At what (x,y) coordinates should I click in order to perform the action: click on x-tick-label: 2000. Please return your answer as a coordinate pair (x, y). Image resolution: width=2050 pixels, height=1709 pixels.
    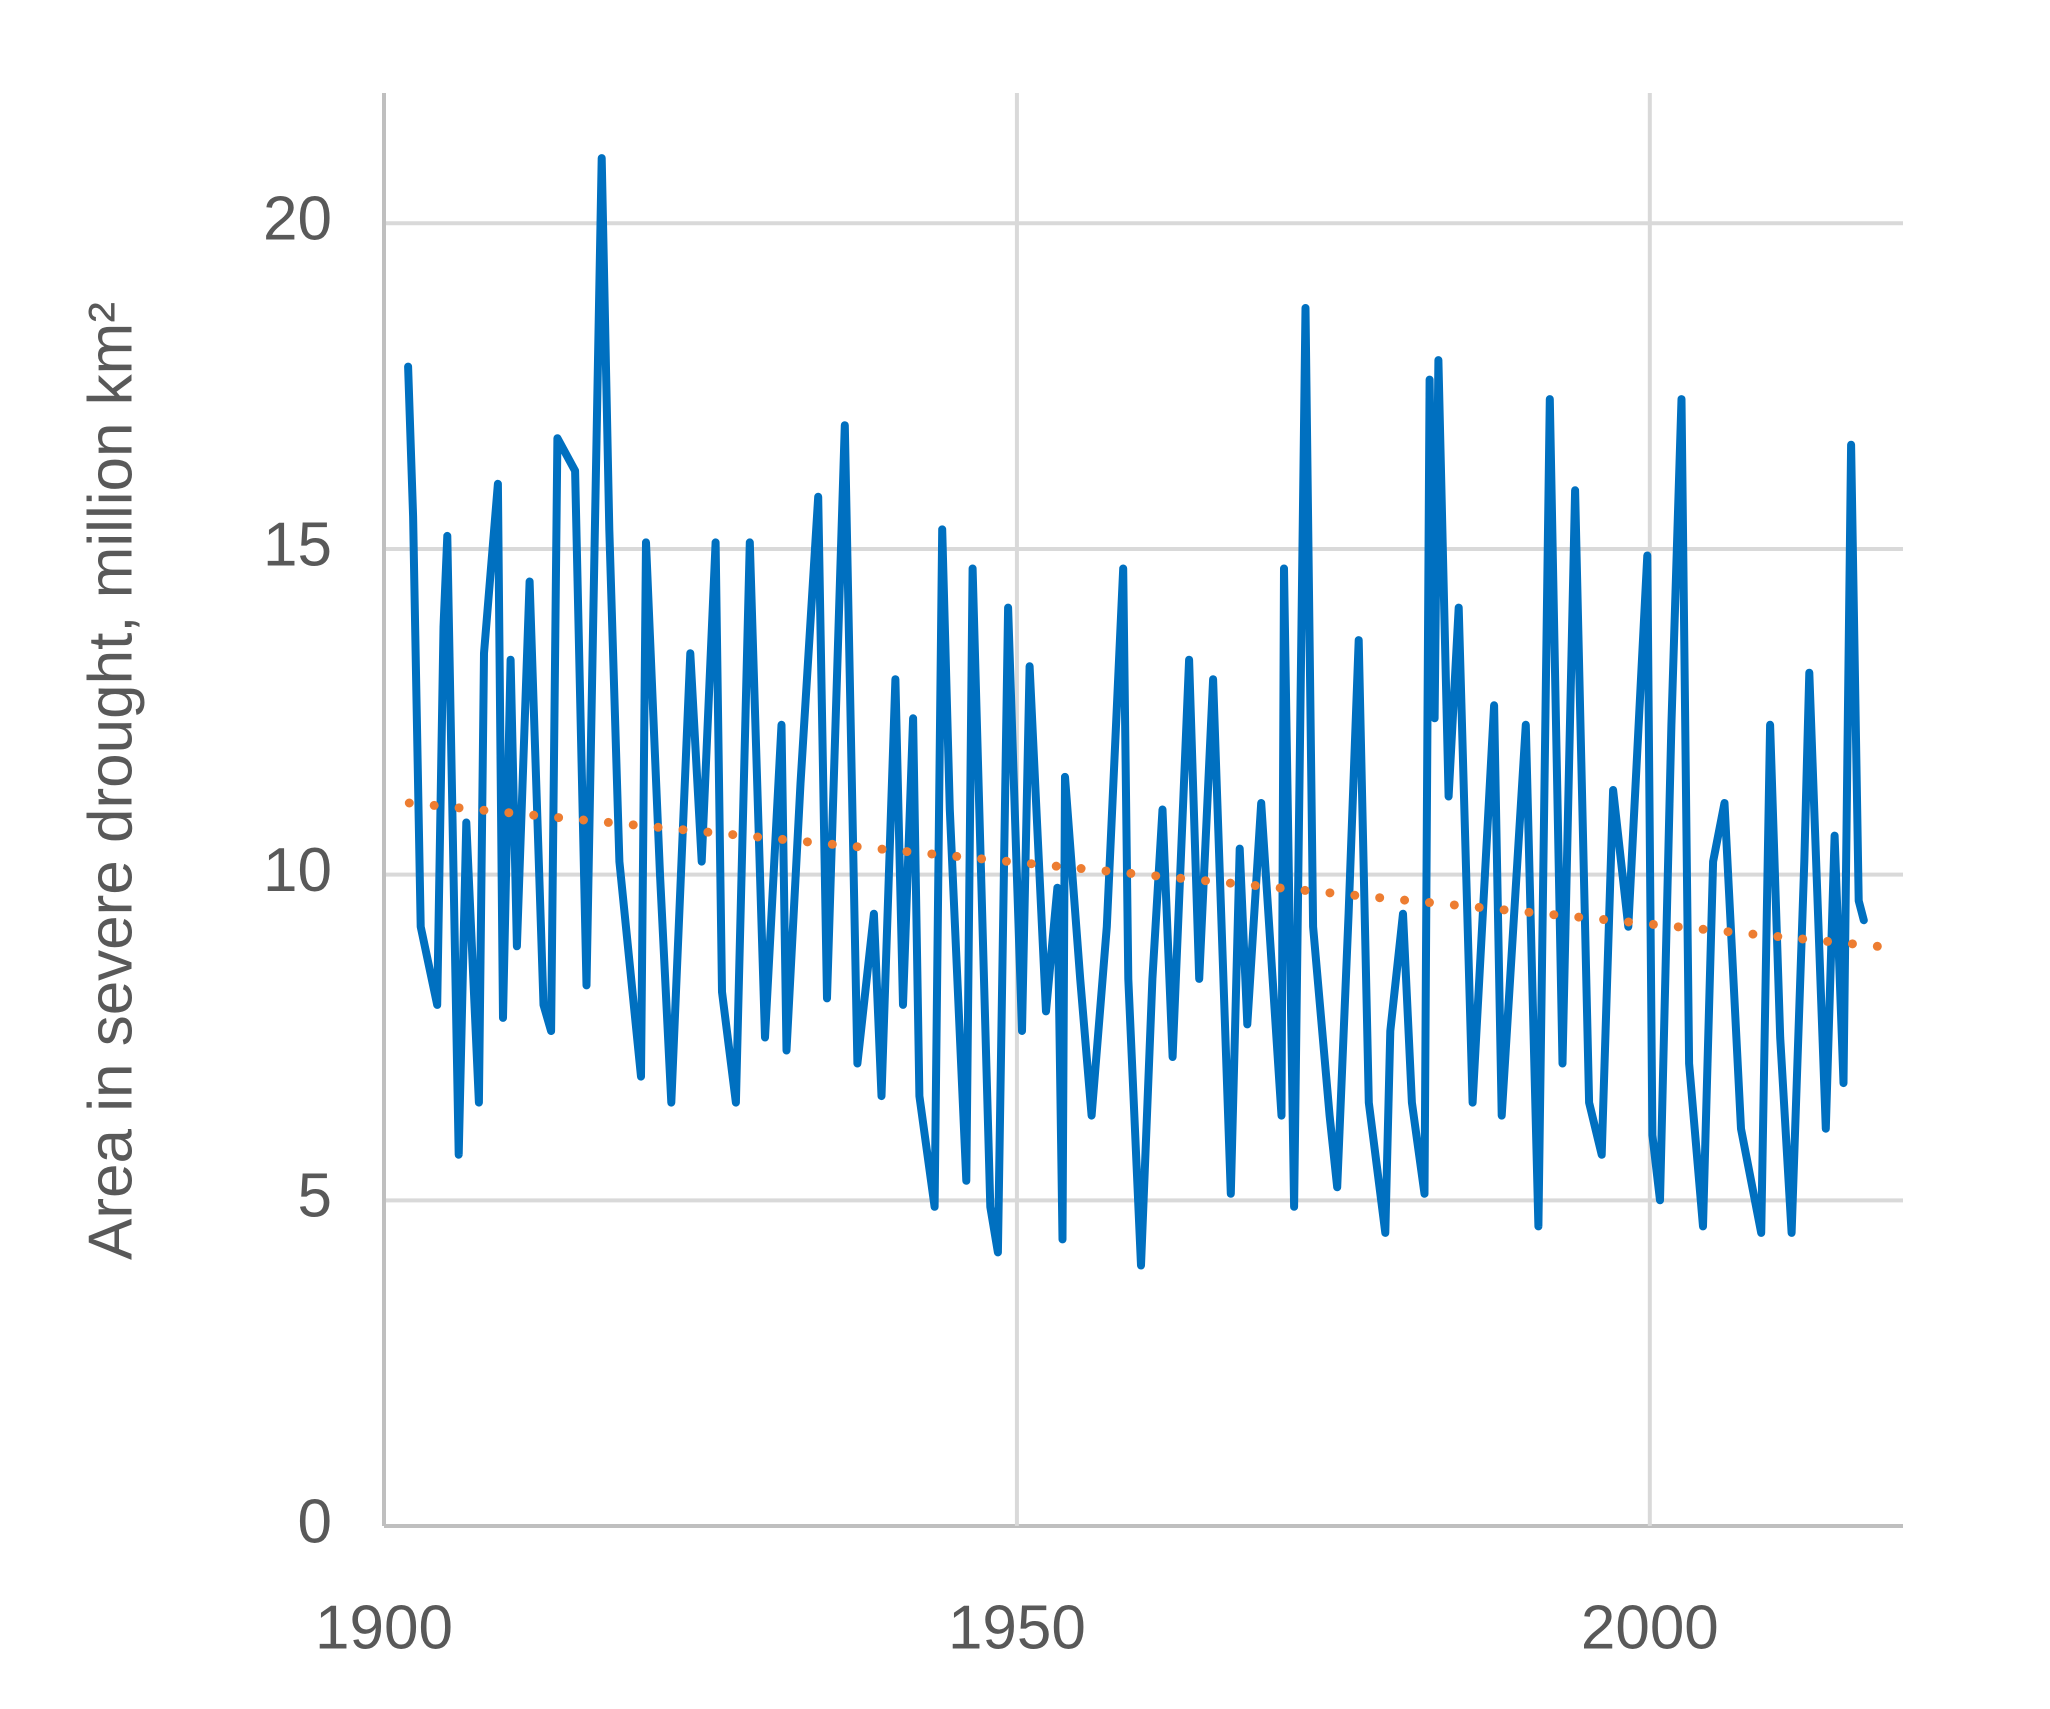
    Looking at the image, I should click on (1650, 1627).